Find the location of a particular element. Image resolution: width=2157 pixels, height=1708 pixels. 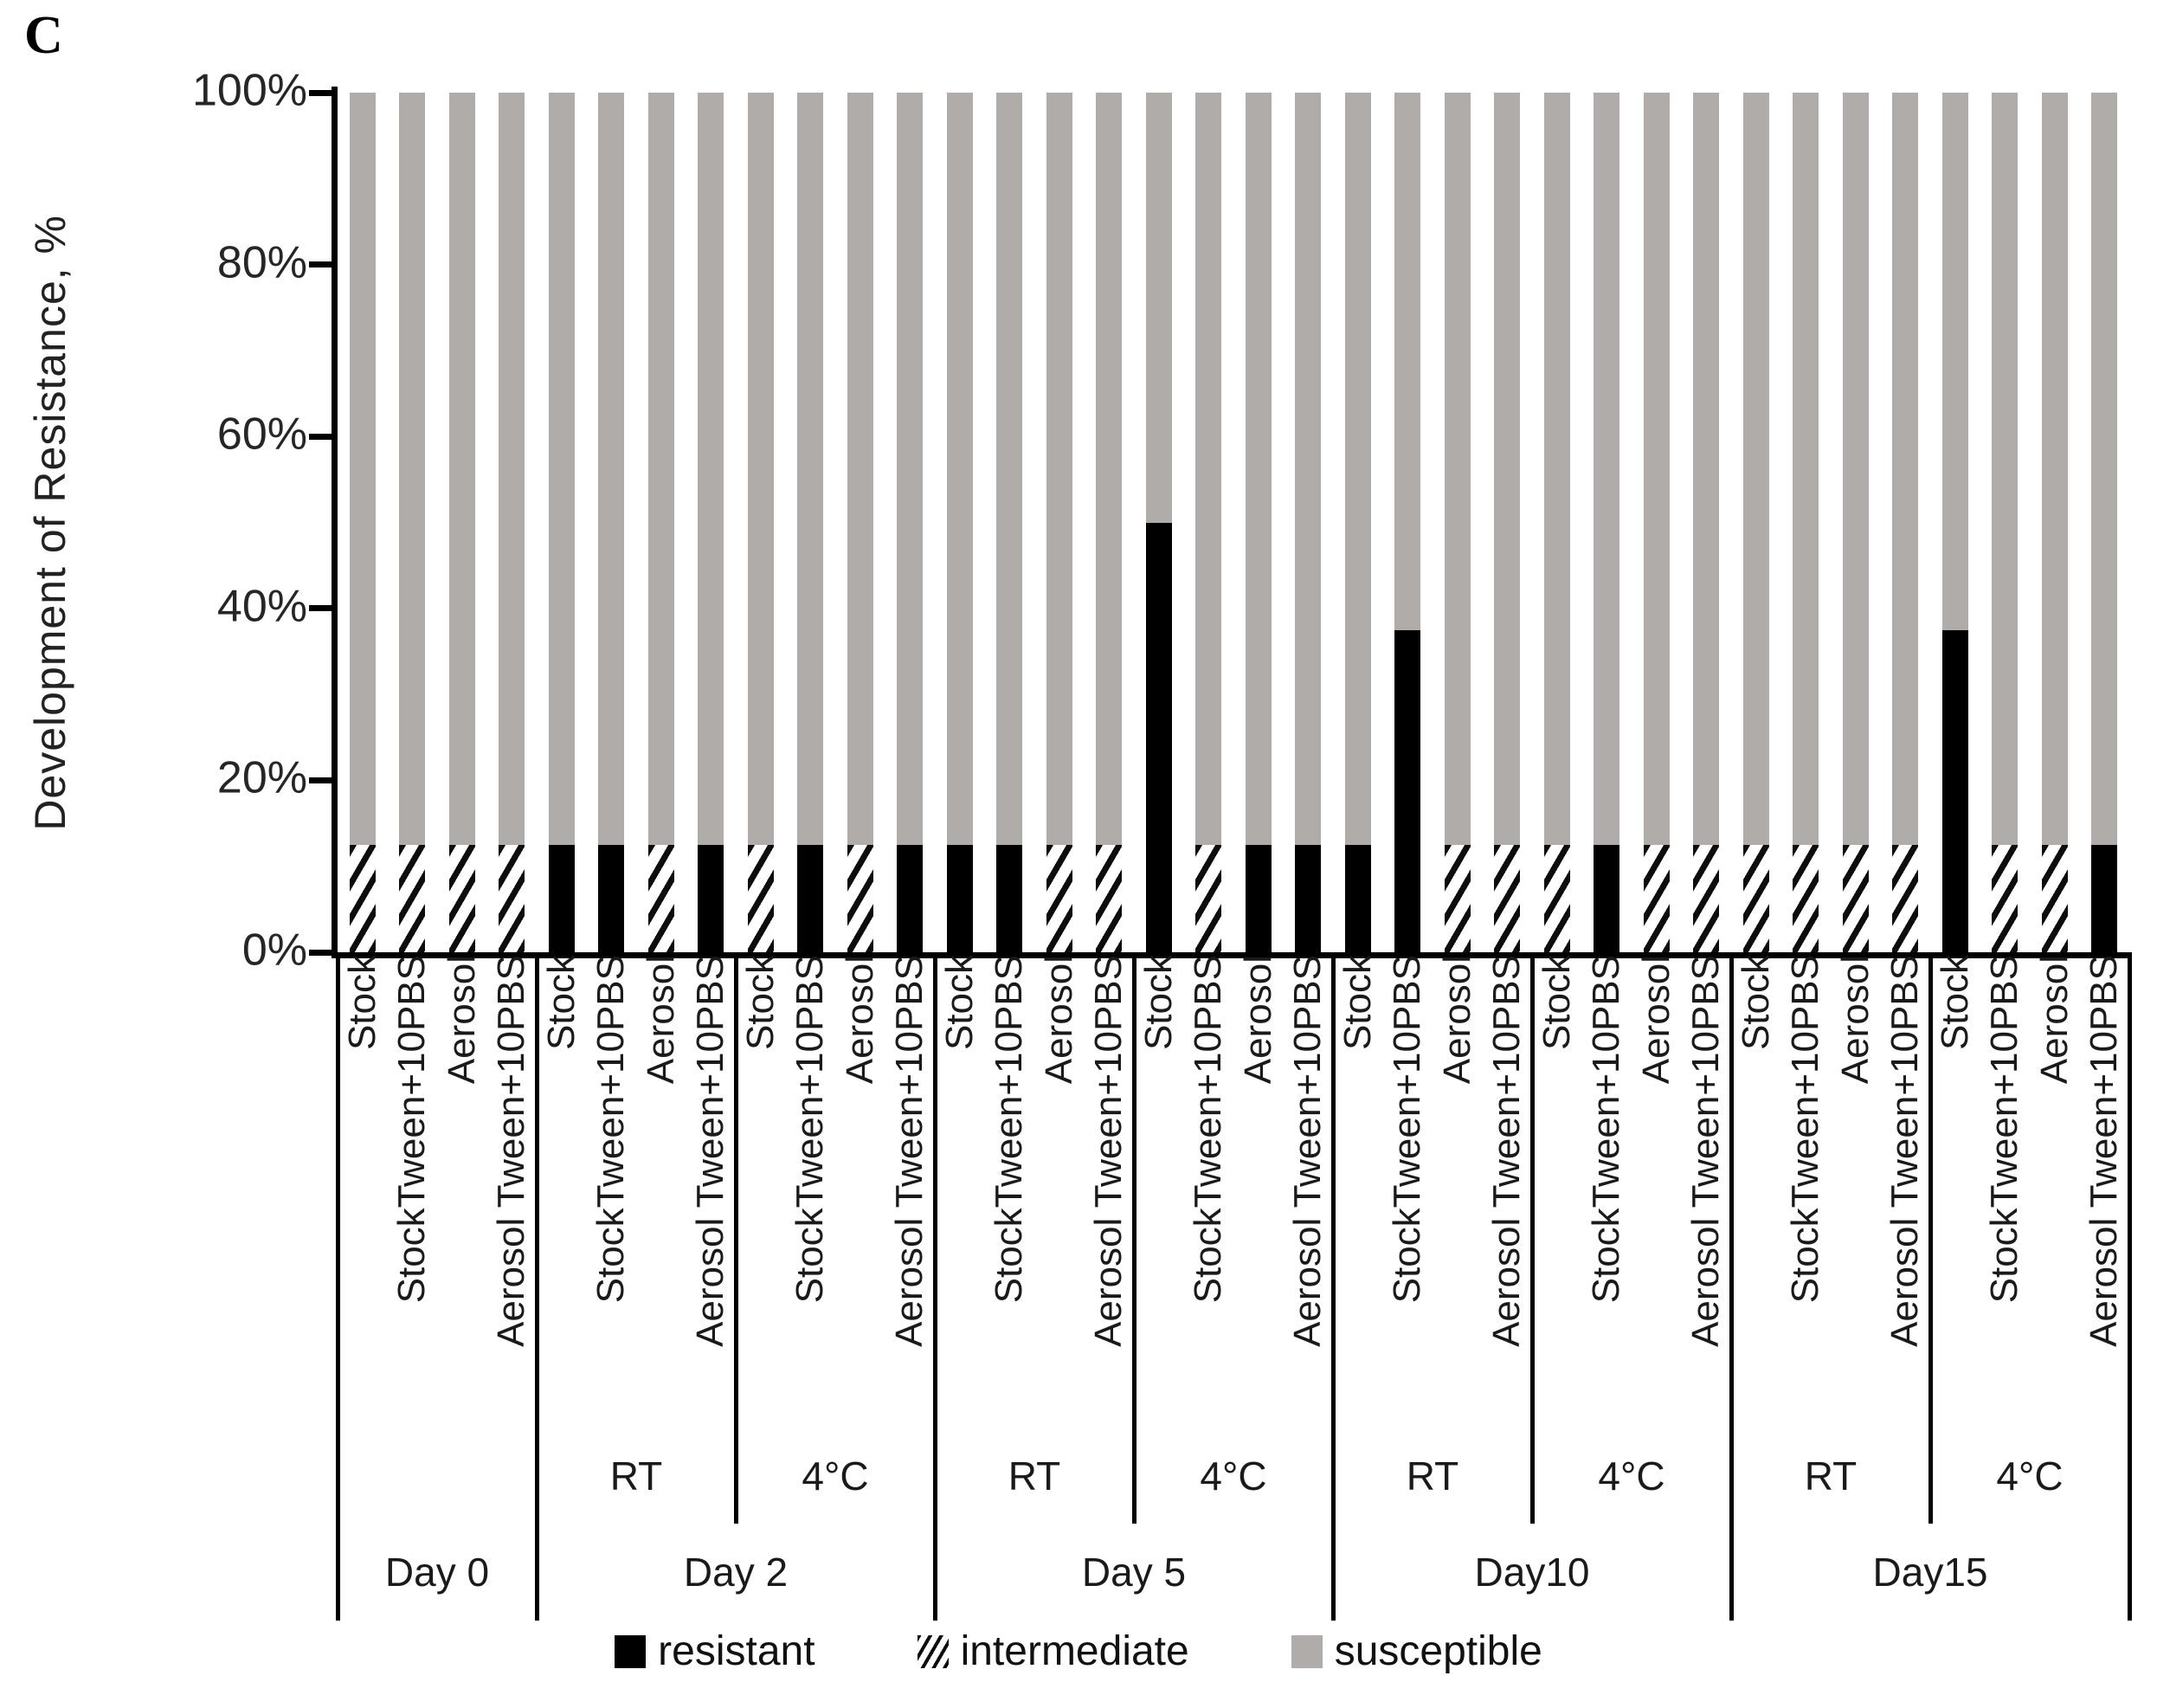

temp-group-label is located at coordinates (437, 1476).